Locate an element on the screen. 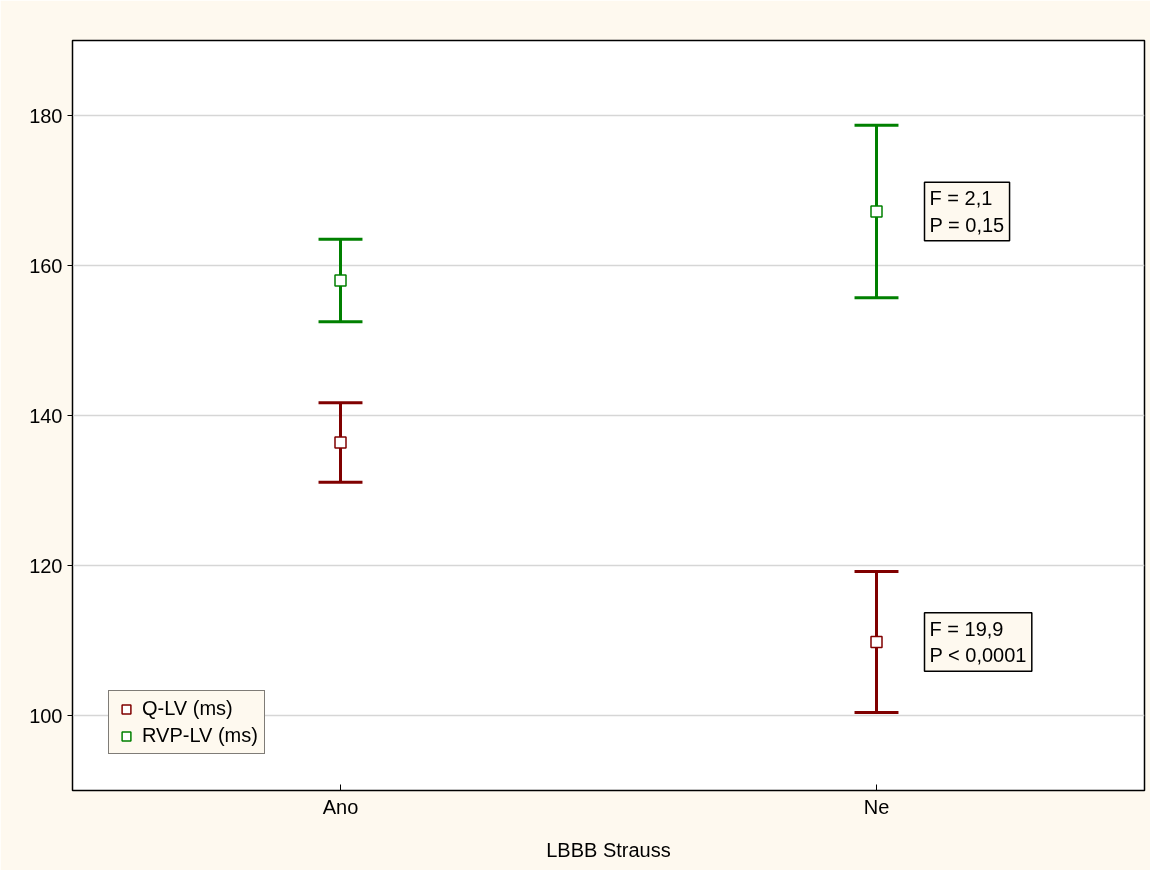 Image resolution: width=1157 pixels, height=875 pixels. legend-label: RVP-LV (ms) is located at coordinates (200, 735).